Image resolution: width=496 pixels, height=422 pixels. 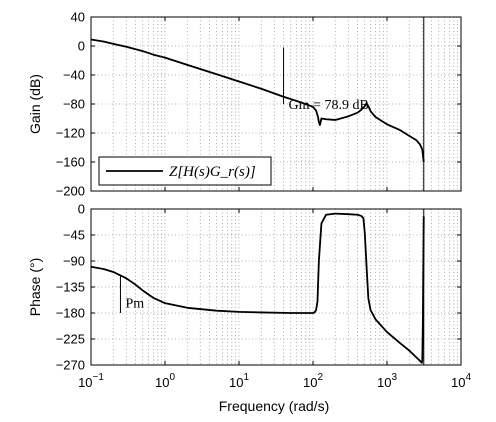 I want to click on x-tick-label: 10⁴, so click(x=461, y=381).